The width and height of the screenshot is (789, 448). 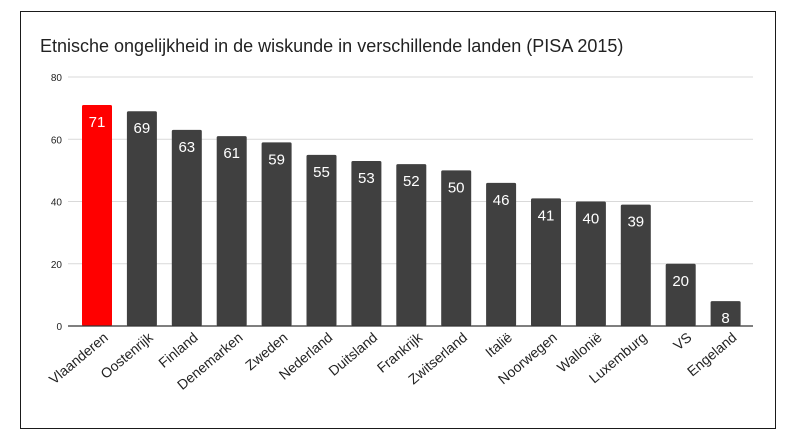 What do you see at coordinates (352, 354) in the screenshot?
I see `x-tick-label: Duitsland` at bounding box center [352, 354].